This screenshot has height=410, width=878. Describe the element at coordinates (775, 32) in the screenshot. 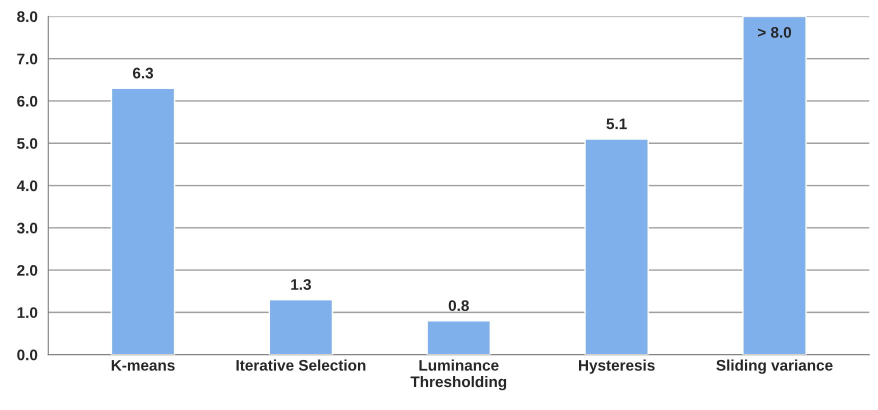

I see `data-label: > 8.0` at that location.